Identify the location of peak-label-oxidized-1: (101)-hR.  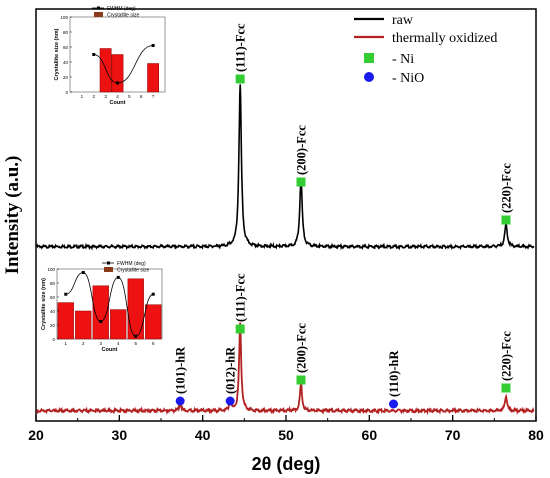
(181, 370).